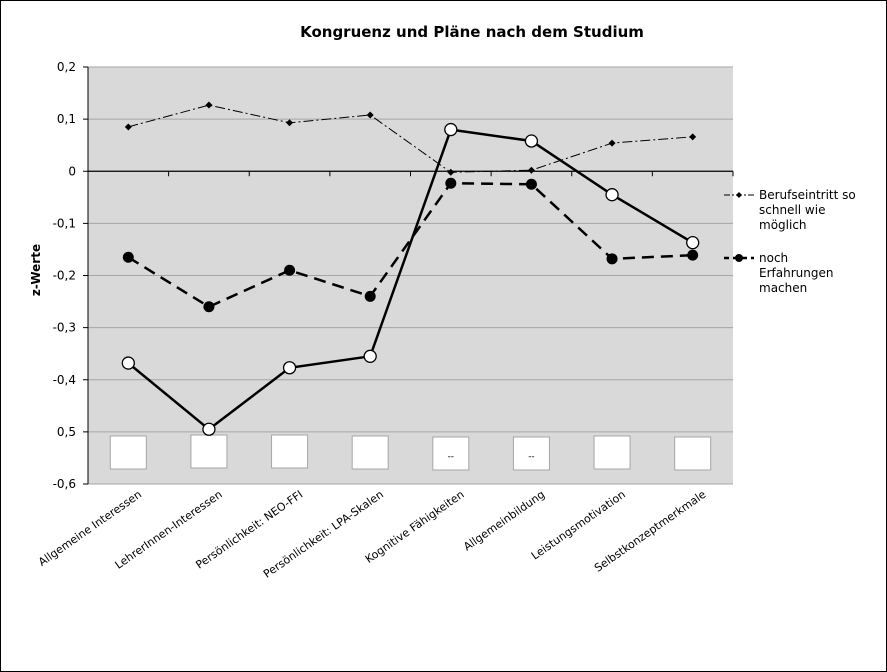 This screenshot has height=672, width=887. I want to click on category-boxes: -- --, so click(410, 452).